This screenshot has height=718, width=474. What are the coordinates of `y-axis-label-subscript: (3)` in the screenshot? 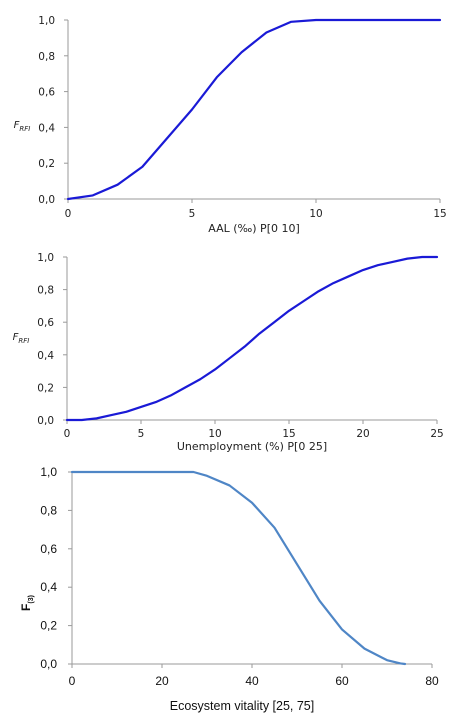 It's located at (31, 599).